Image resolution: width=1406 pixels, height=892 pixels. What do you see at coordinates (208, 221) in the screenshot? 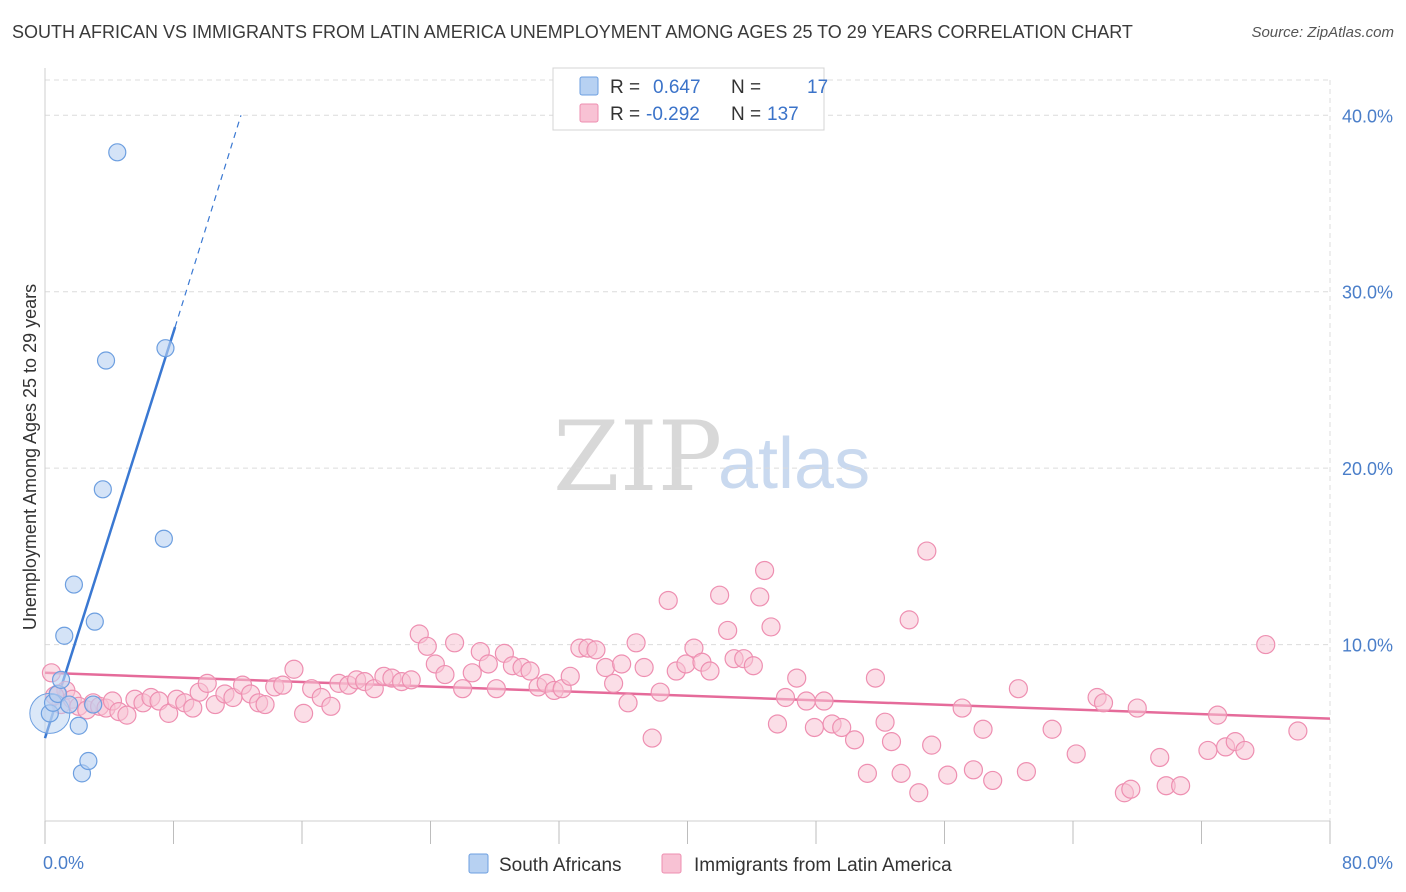
I see `trend-line-south-africans-extension` at bounding box center [208, 221].